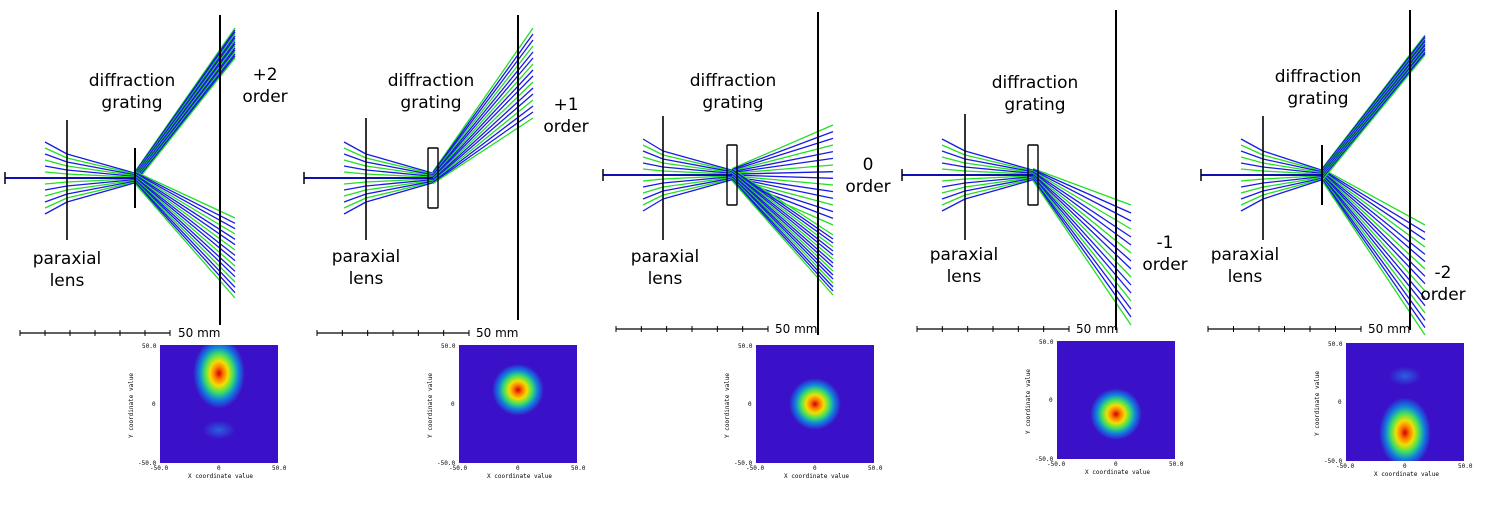 This screenshot has width=1497, height=516. I want to click on order-label: +1 order, so click(566, 116).